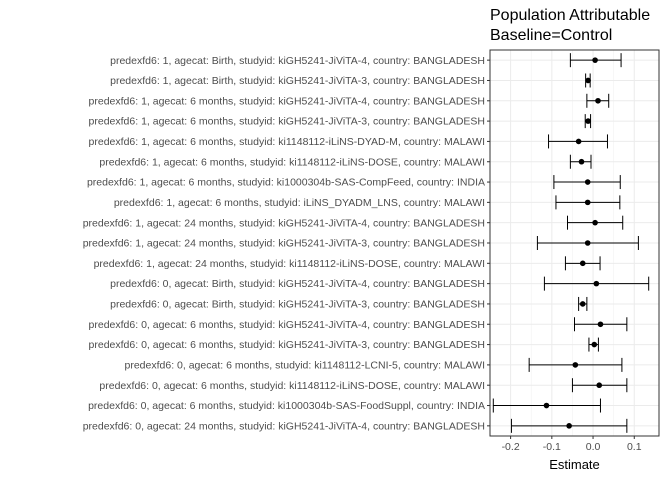  Describe the element at coordinates (551, 35) in the screenshot. I see `chart-title-line-2: Baseline=Control` at that location.